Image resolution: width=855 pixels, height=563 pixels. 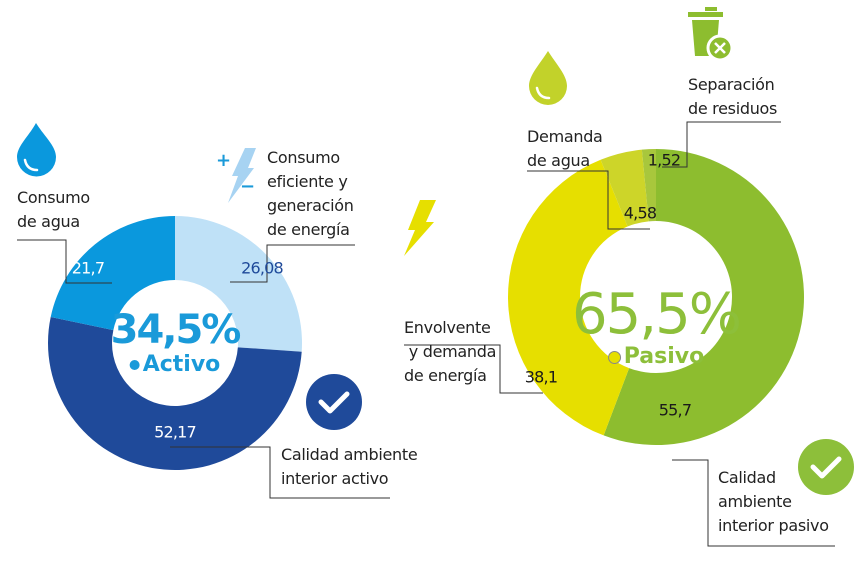 What do you see at coordinates (733, 96) in the screenshot?
I see `label-separacion: Separación de residuos` at bounding box center [733, 96].